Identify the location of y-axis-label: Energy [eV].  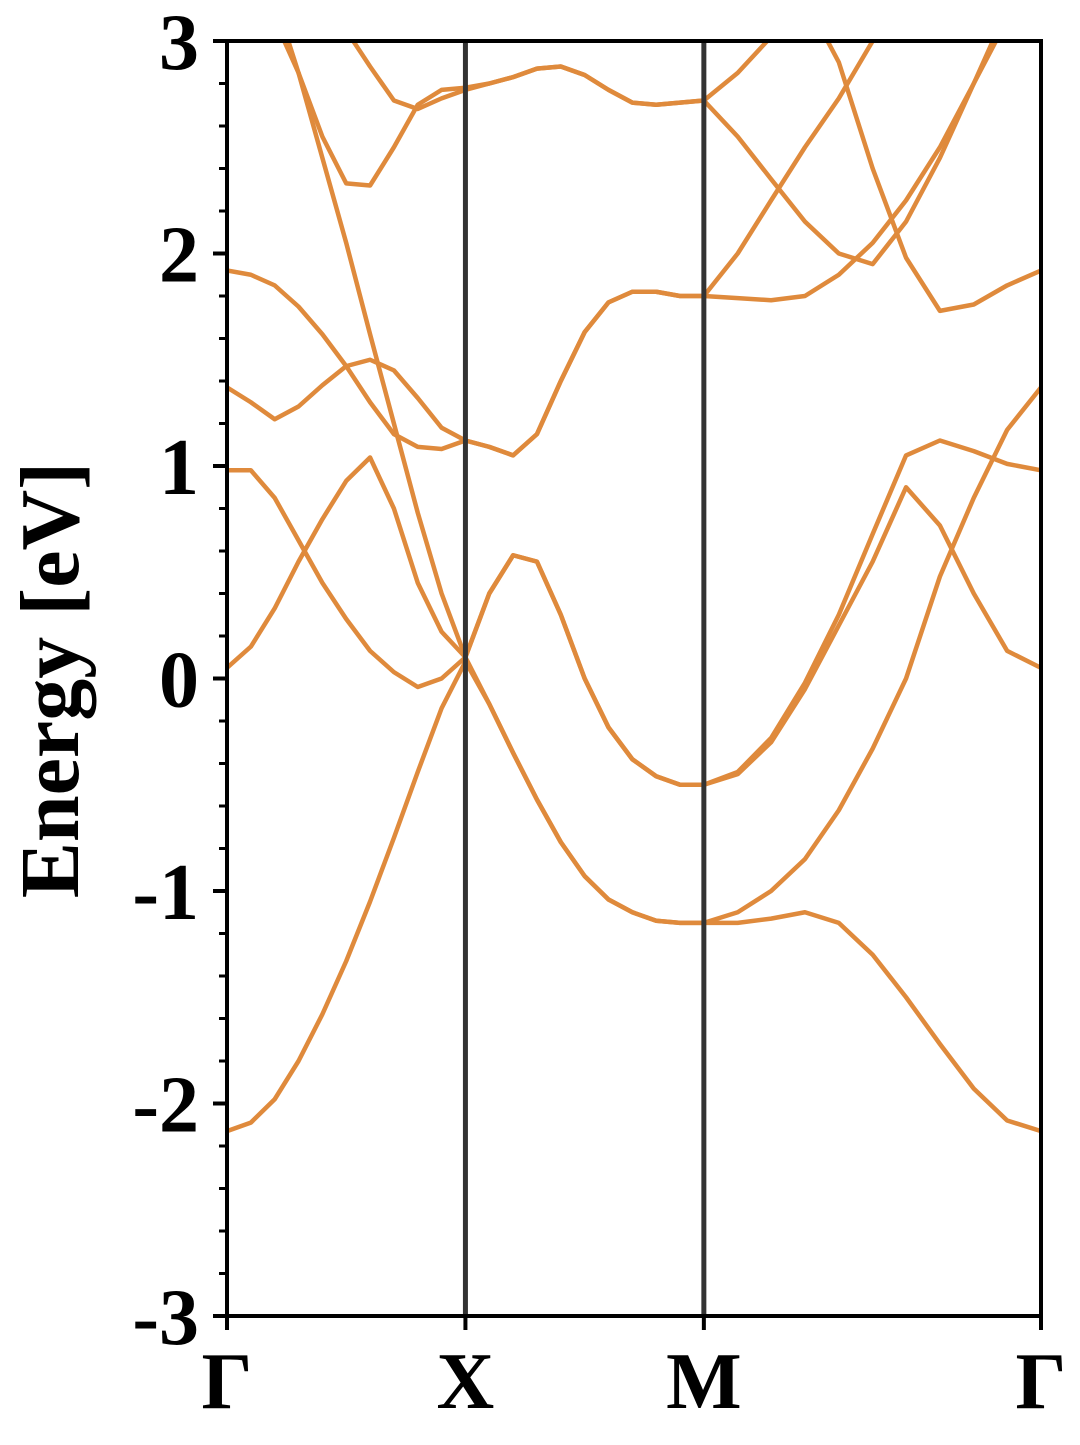
(50, 680).